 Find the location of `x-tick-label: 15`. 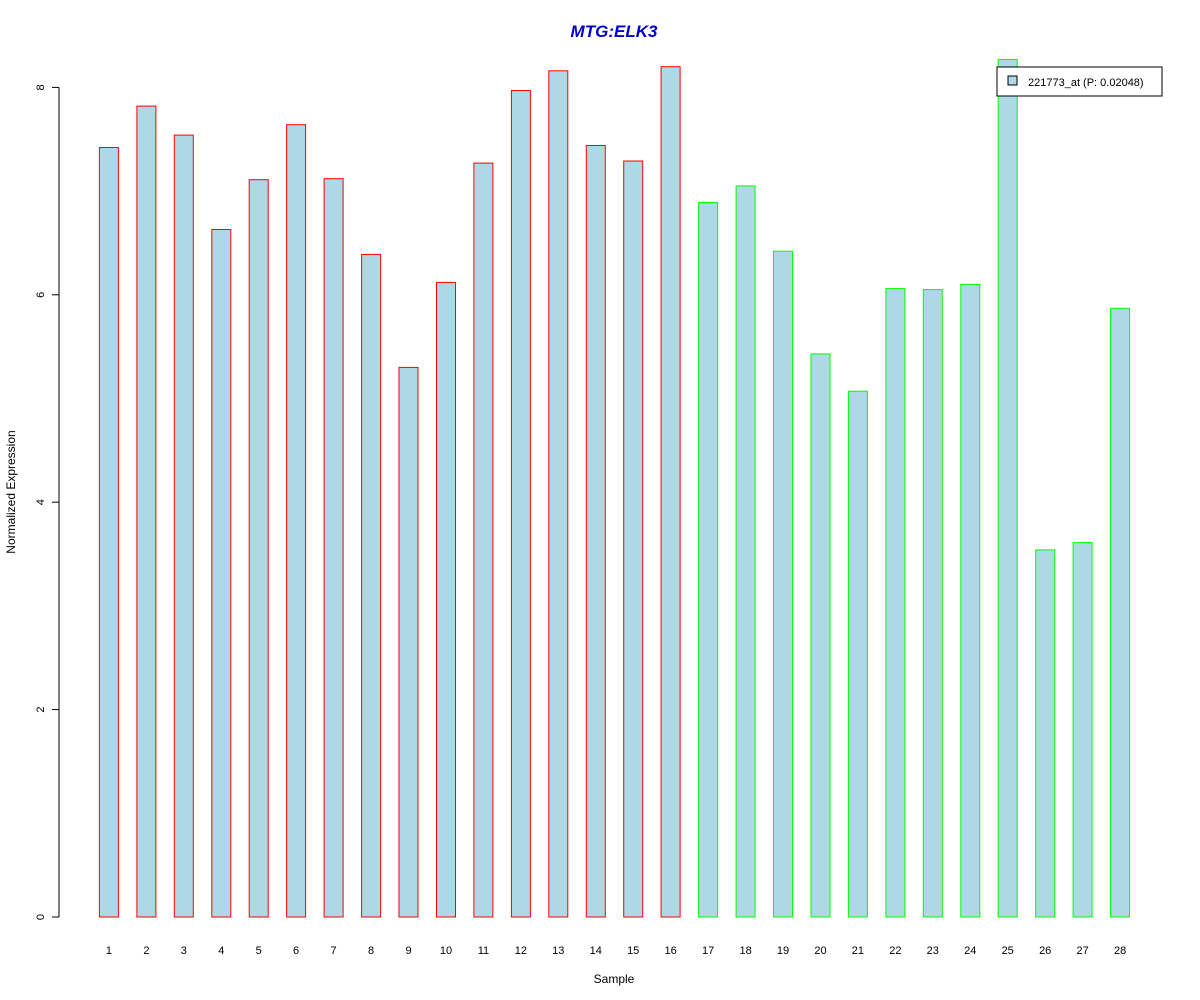

x-tick-label: 15 is located at coordinates (633, 951).